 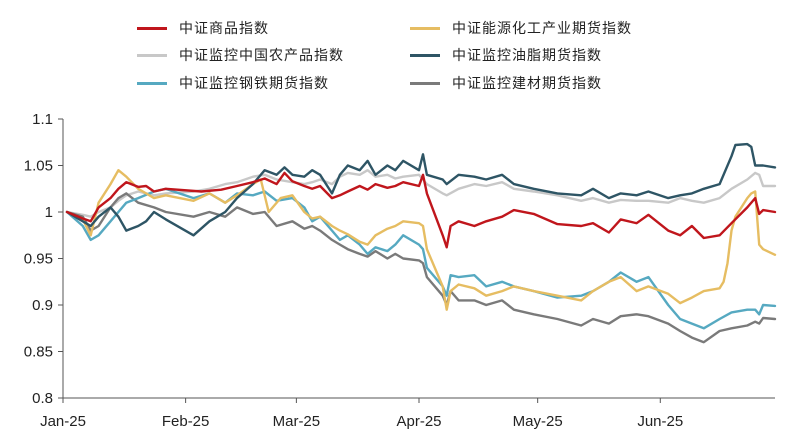 What do you see at coordinates (425, 28) in the screenshot?
I see `legend-swatch-energy-chem` at bounding box center [425, 28].